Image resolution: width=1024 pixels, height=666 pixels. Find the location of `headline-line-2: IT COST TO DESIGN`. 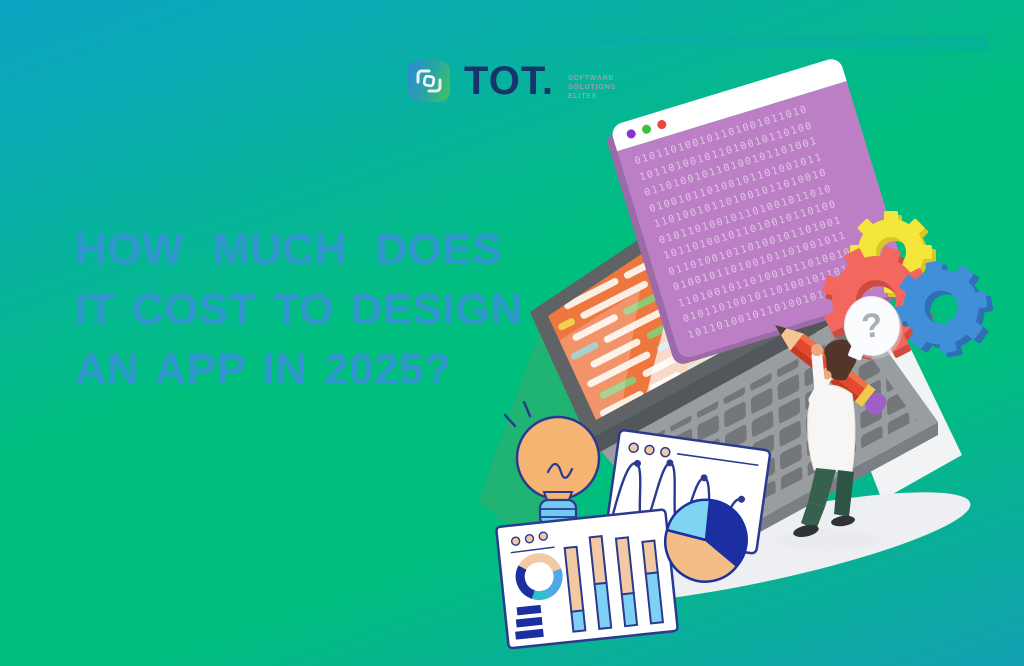

headline-line-2: IT COST TO DESIGN is located at coordinates (299, 309).